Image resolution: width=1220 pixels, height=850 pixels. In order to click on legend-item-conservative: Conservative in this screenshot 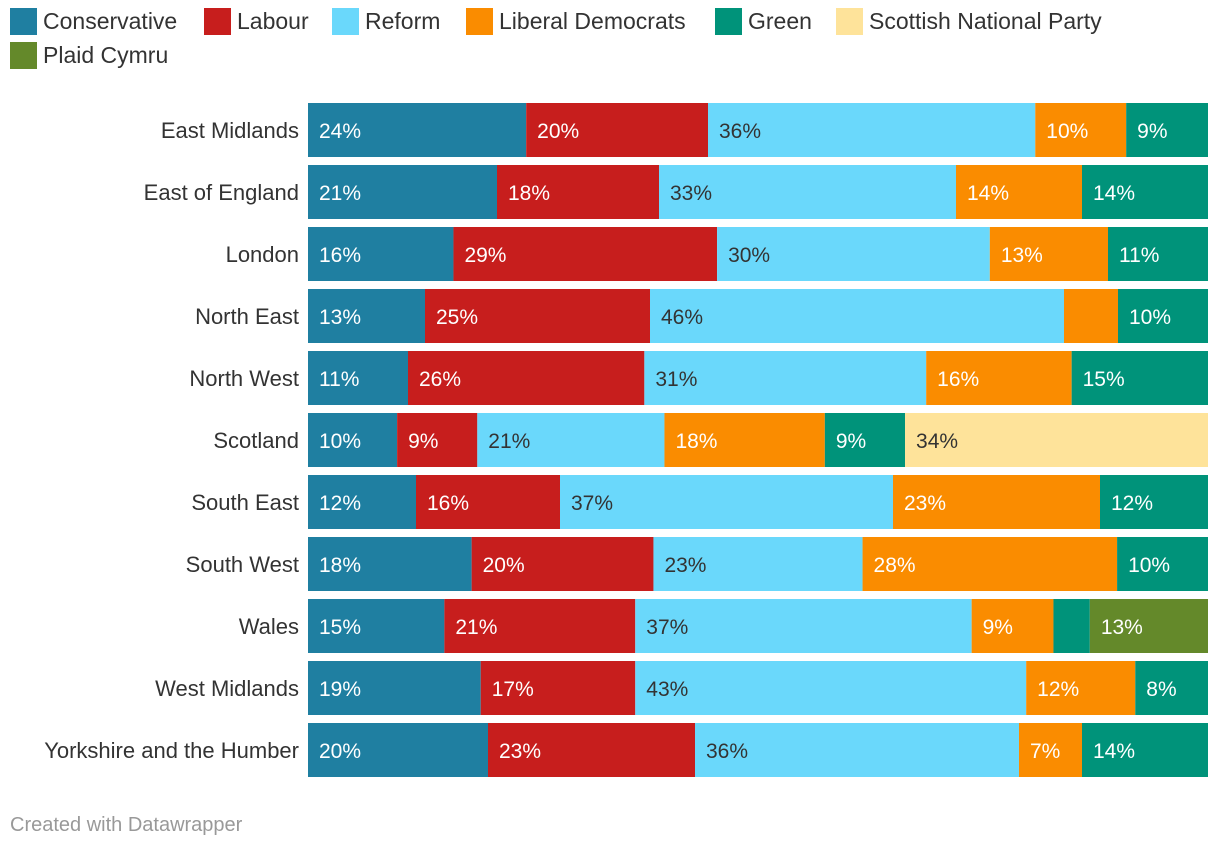, I will do `click(93, 21)`.